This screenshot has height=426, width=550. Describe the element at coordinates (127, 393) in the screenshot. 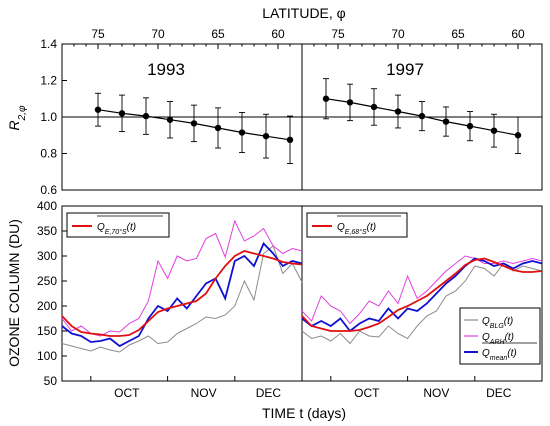

I see `month-label-bottom-left-0: OCT` at that location.